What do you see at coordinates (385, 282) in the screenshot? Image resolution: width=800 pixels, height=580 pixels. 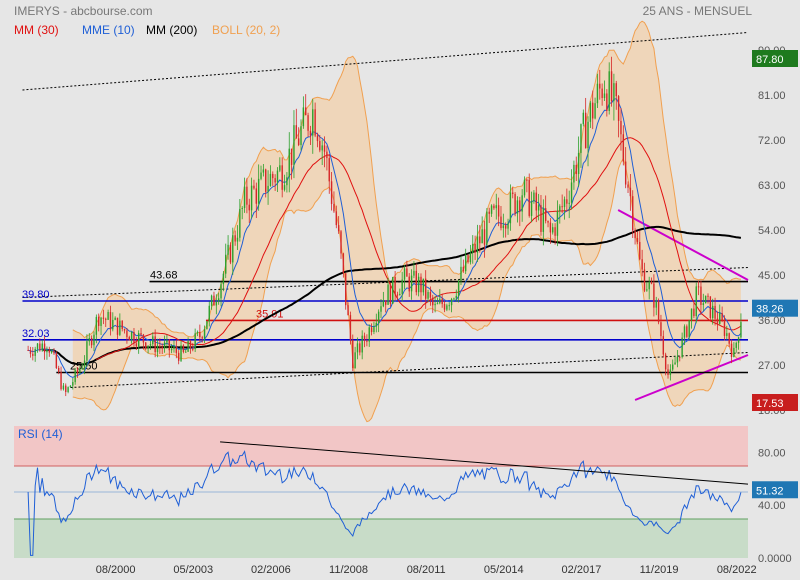 I see `middle-channel-line` at bounding box center [385, 282].